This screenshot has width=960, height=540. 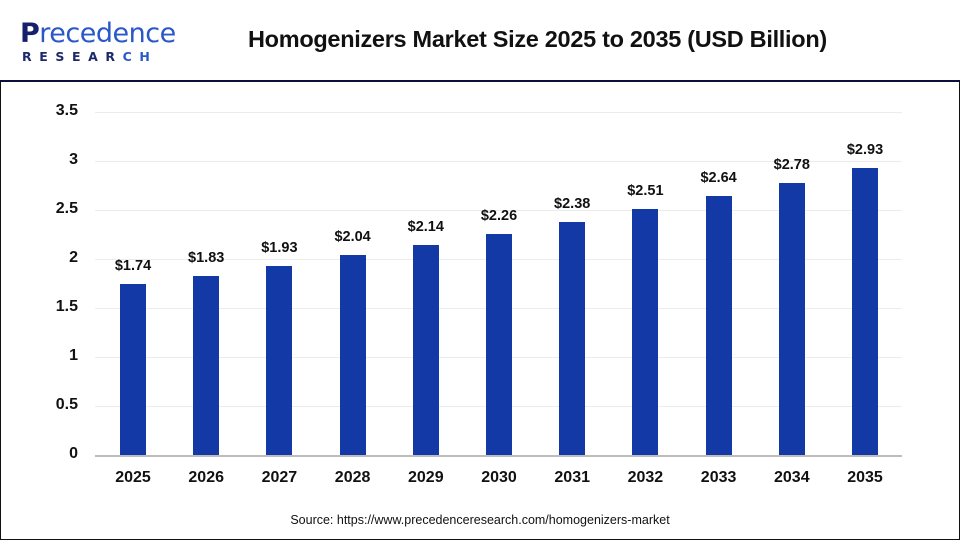 I want to click on x-axis-tick-label: 2027, so click(x=279, y=477).